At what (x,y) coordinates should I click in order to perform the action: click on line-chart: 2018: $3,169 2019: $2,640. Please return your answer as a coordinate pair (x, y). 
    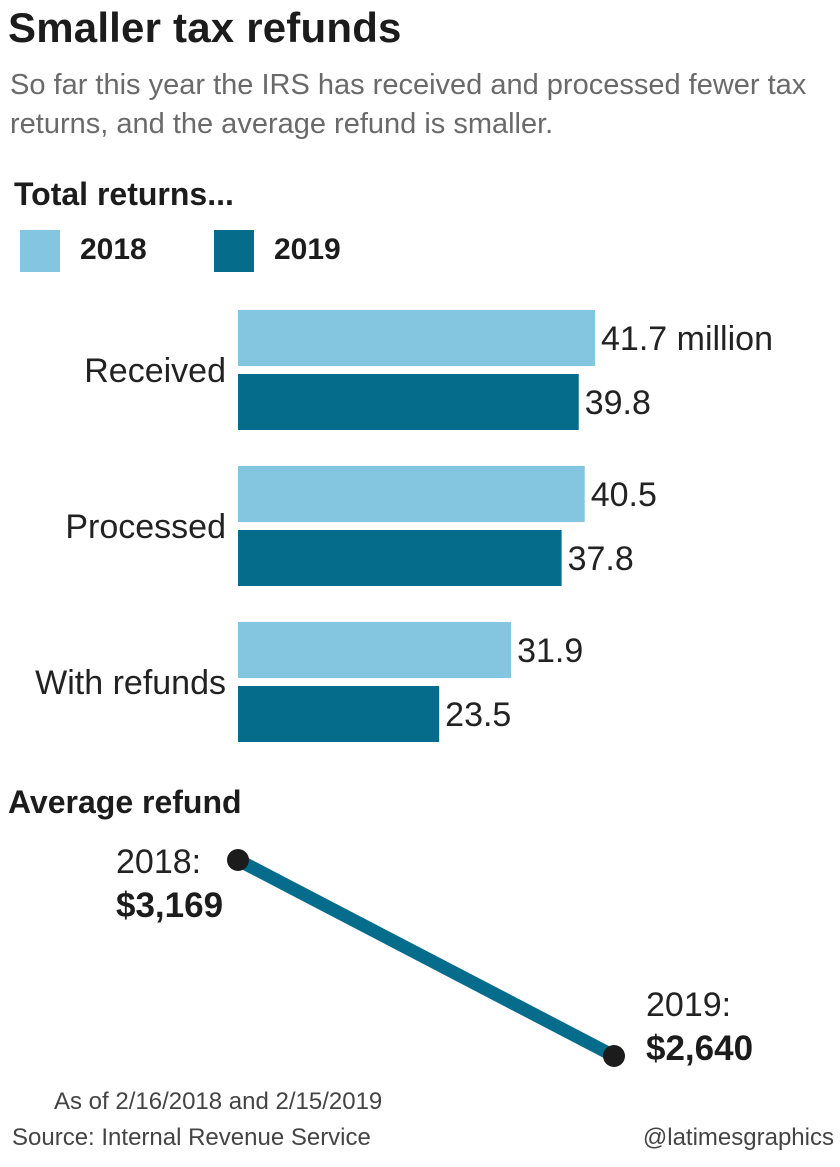
    Looking at the image, I should click on (434, 955).